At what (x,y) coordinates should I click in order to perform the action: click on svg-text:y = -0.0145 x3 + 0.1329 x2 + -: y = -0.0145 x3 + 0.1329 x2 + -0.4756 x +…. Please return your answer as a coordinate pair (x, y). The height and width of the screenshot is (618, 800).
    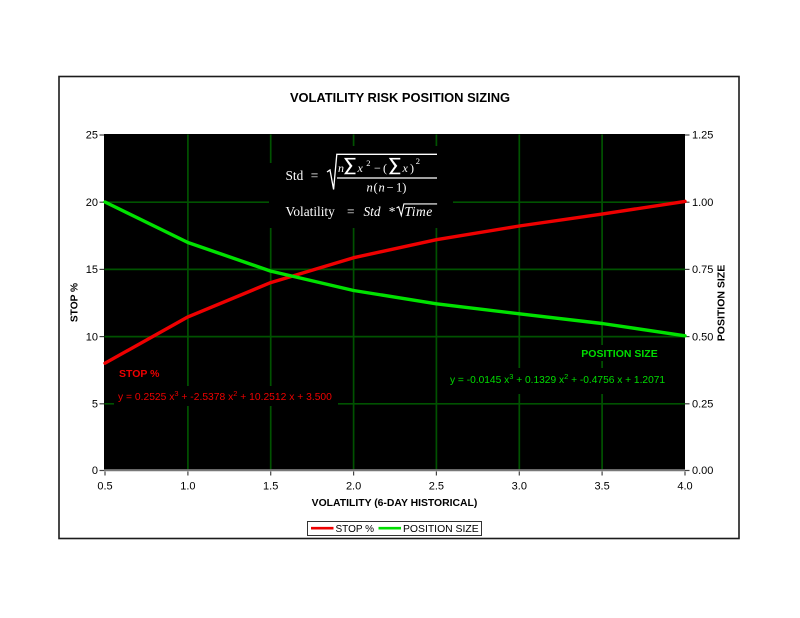
    Looking at the image, I should click on (557, 379).